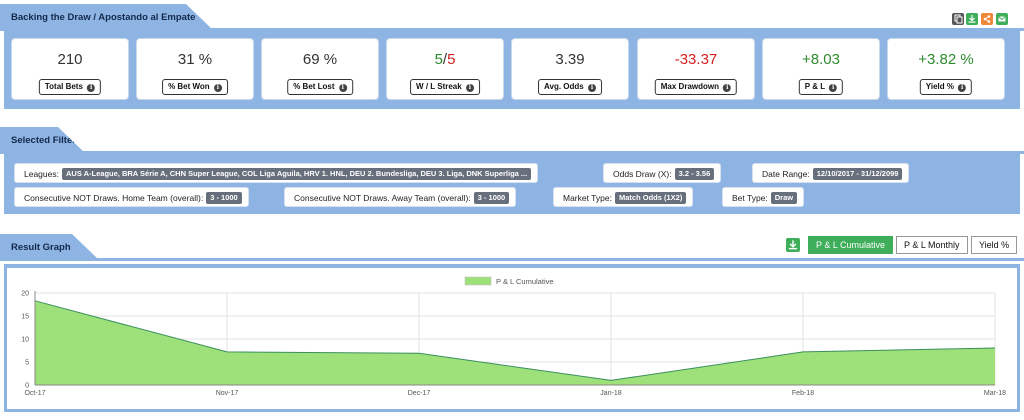  What do you see at coordinates (227, 393) in the screenshot?
I see `x-tick-label: Nov-17` at bounding box center [227, 393].